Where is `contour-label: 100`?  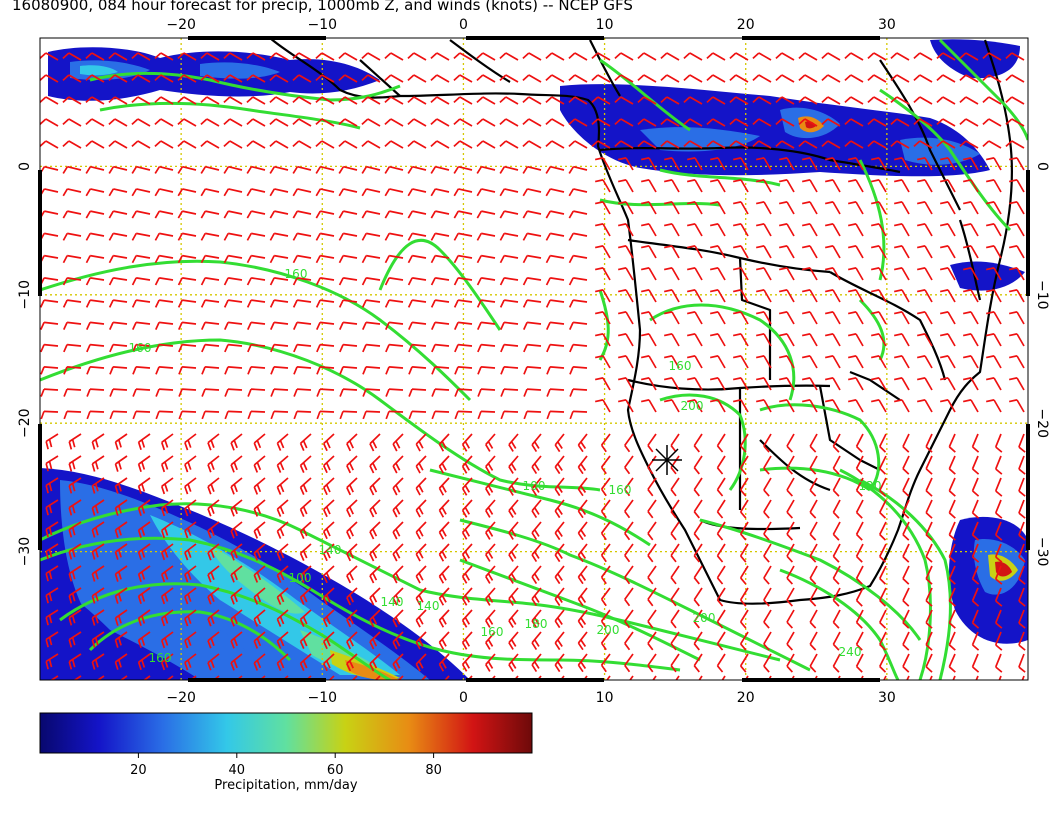
contour-label: 100 is located at coordinates (300, 578).